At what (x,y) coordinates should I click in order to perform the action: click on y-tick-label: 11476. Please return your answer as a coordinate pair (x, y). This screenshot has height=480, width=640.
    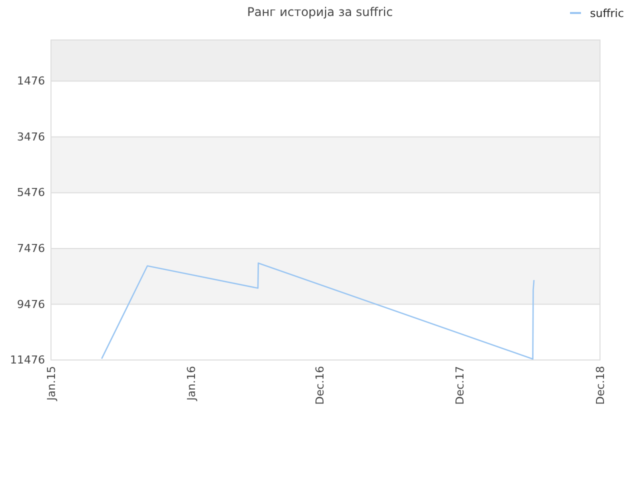
    Looking at the image, I should click on (27, 360).